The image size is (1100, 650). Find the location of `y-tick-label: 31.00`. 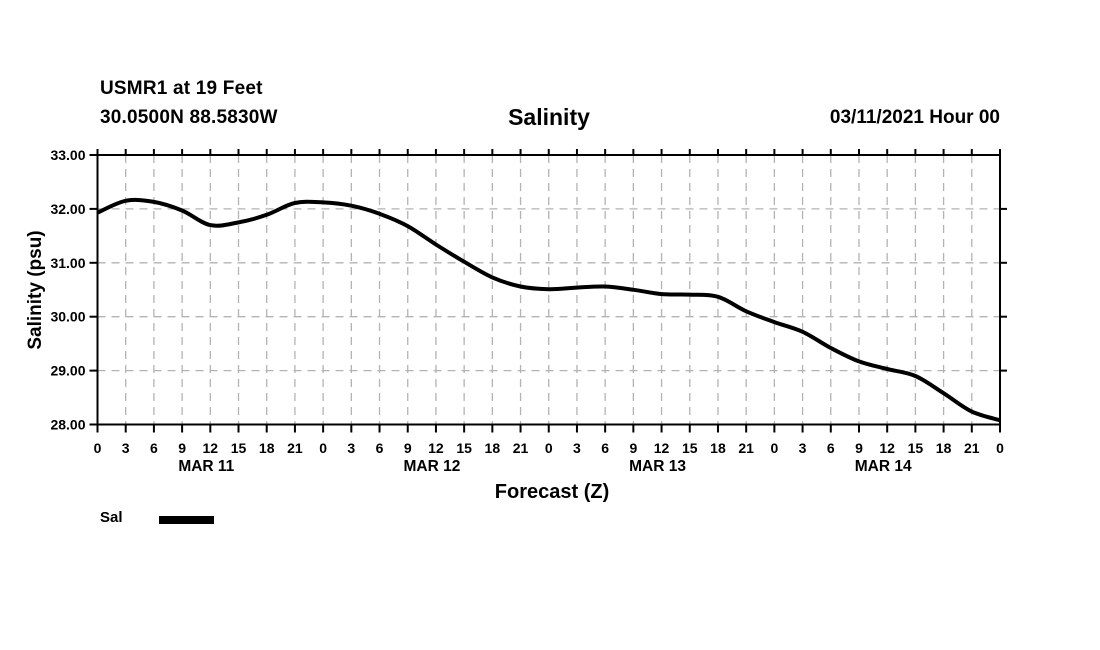

y-tick-label: 31.00 is located at coordinates (67, 263).